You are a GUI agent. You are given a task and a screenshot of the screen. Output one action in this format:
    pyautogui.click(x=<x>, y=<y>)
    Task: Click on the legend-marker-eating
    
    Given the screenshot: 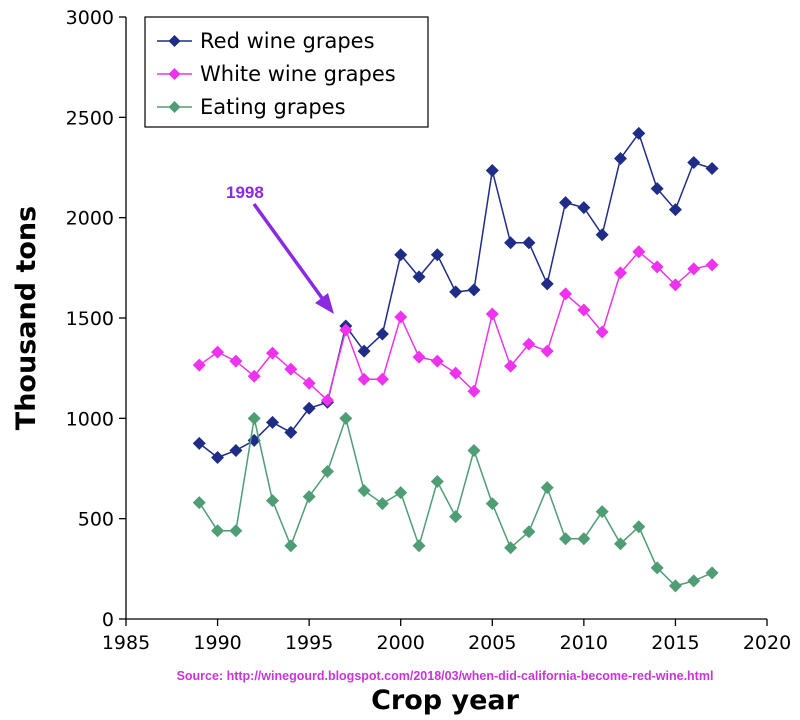 What is the action you would take?
    pyautogui.click(x=174, y=107)
    